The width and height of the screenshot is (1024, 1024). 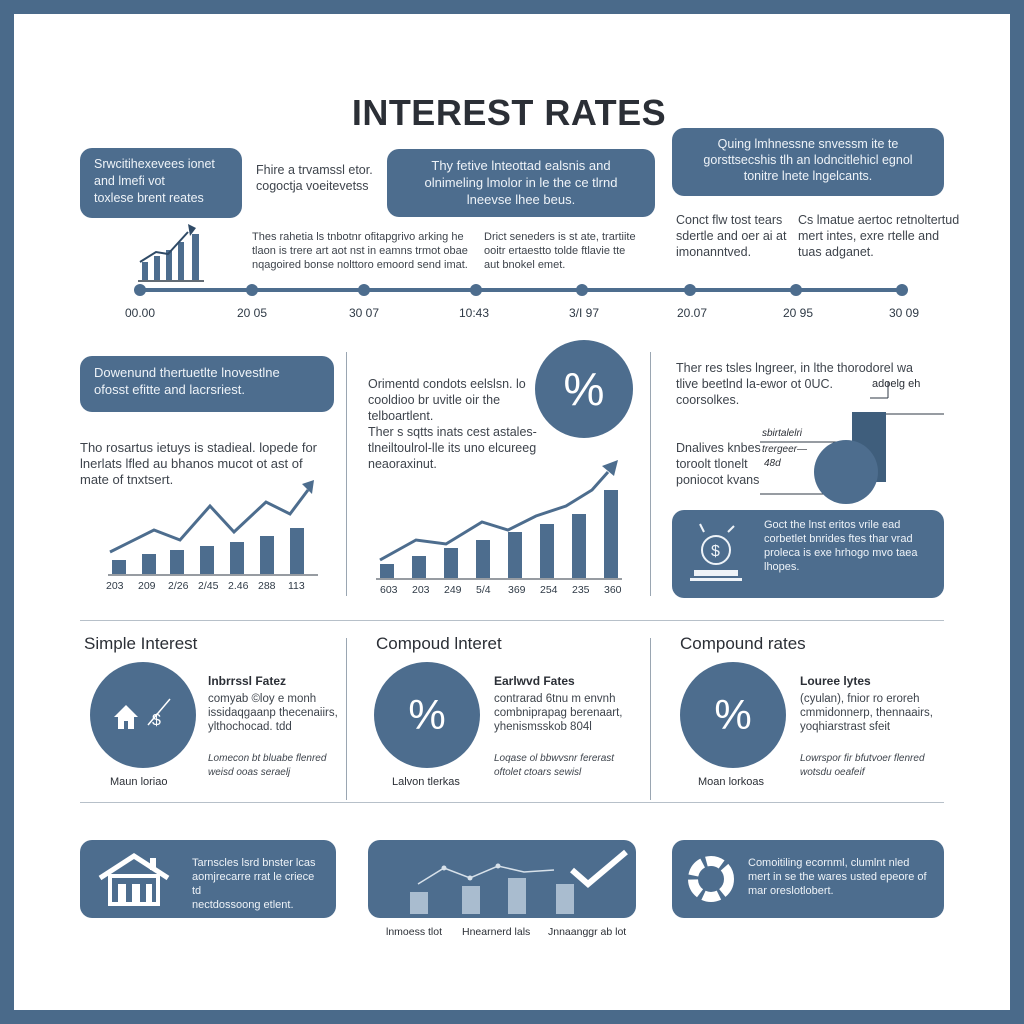 I want to click on card-subhead: lnbrrssl Fatez, so click(x=247, y=681).